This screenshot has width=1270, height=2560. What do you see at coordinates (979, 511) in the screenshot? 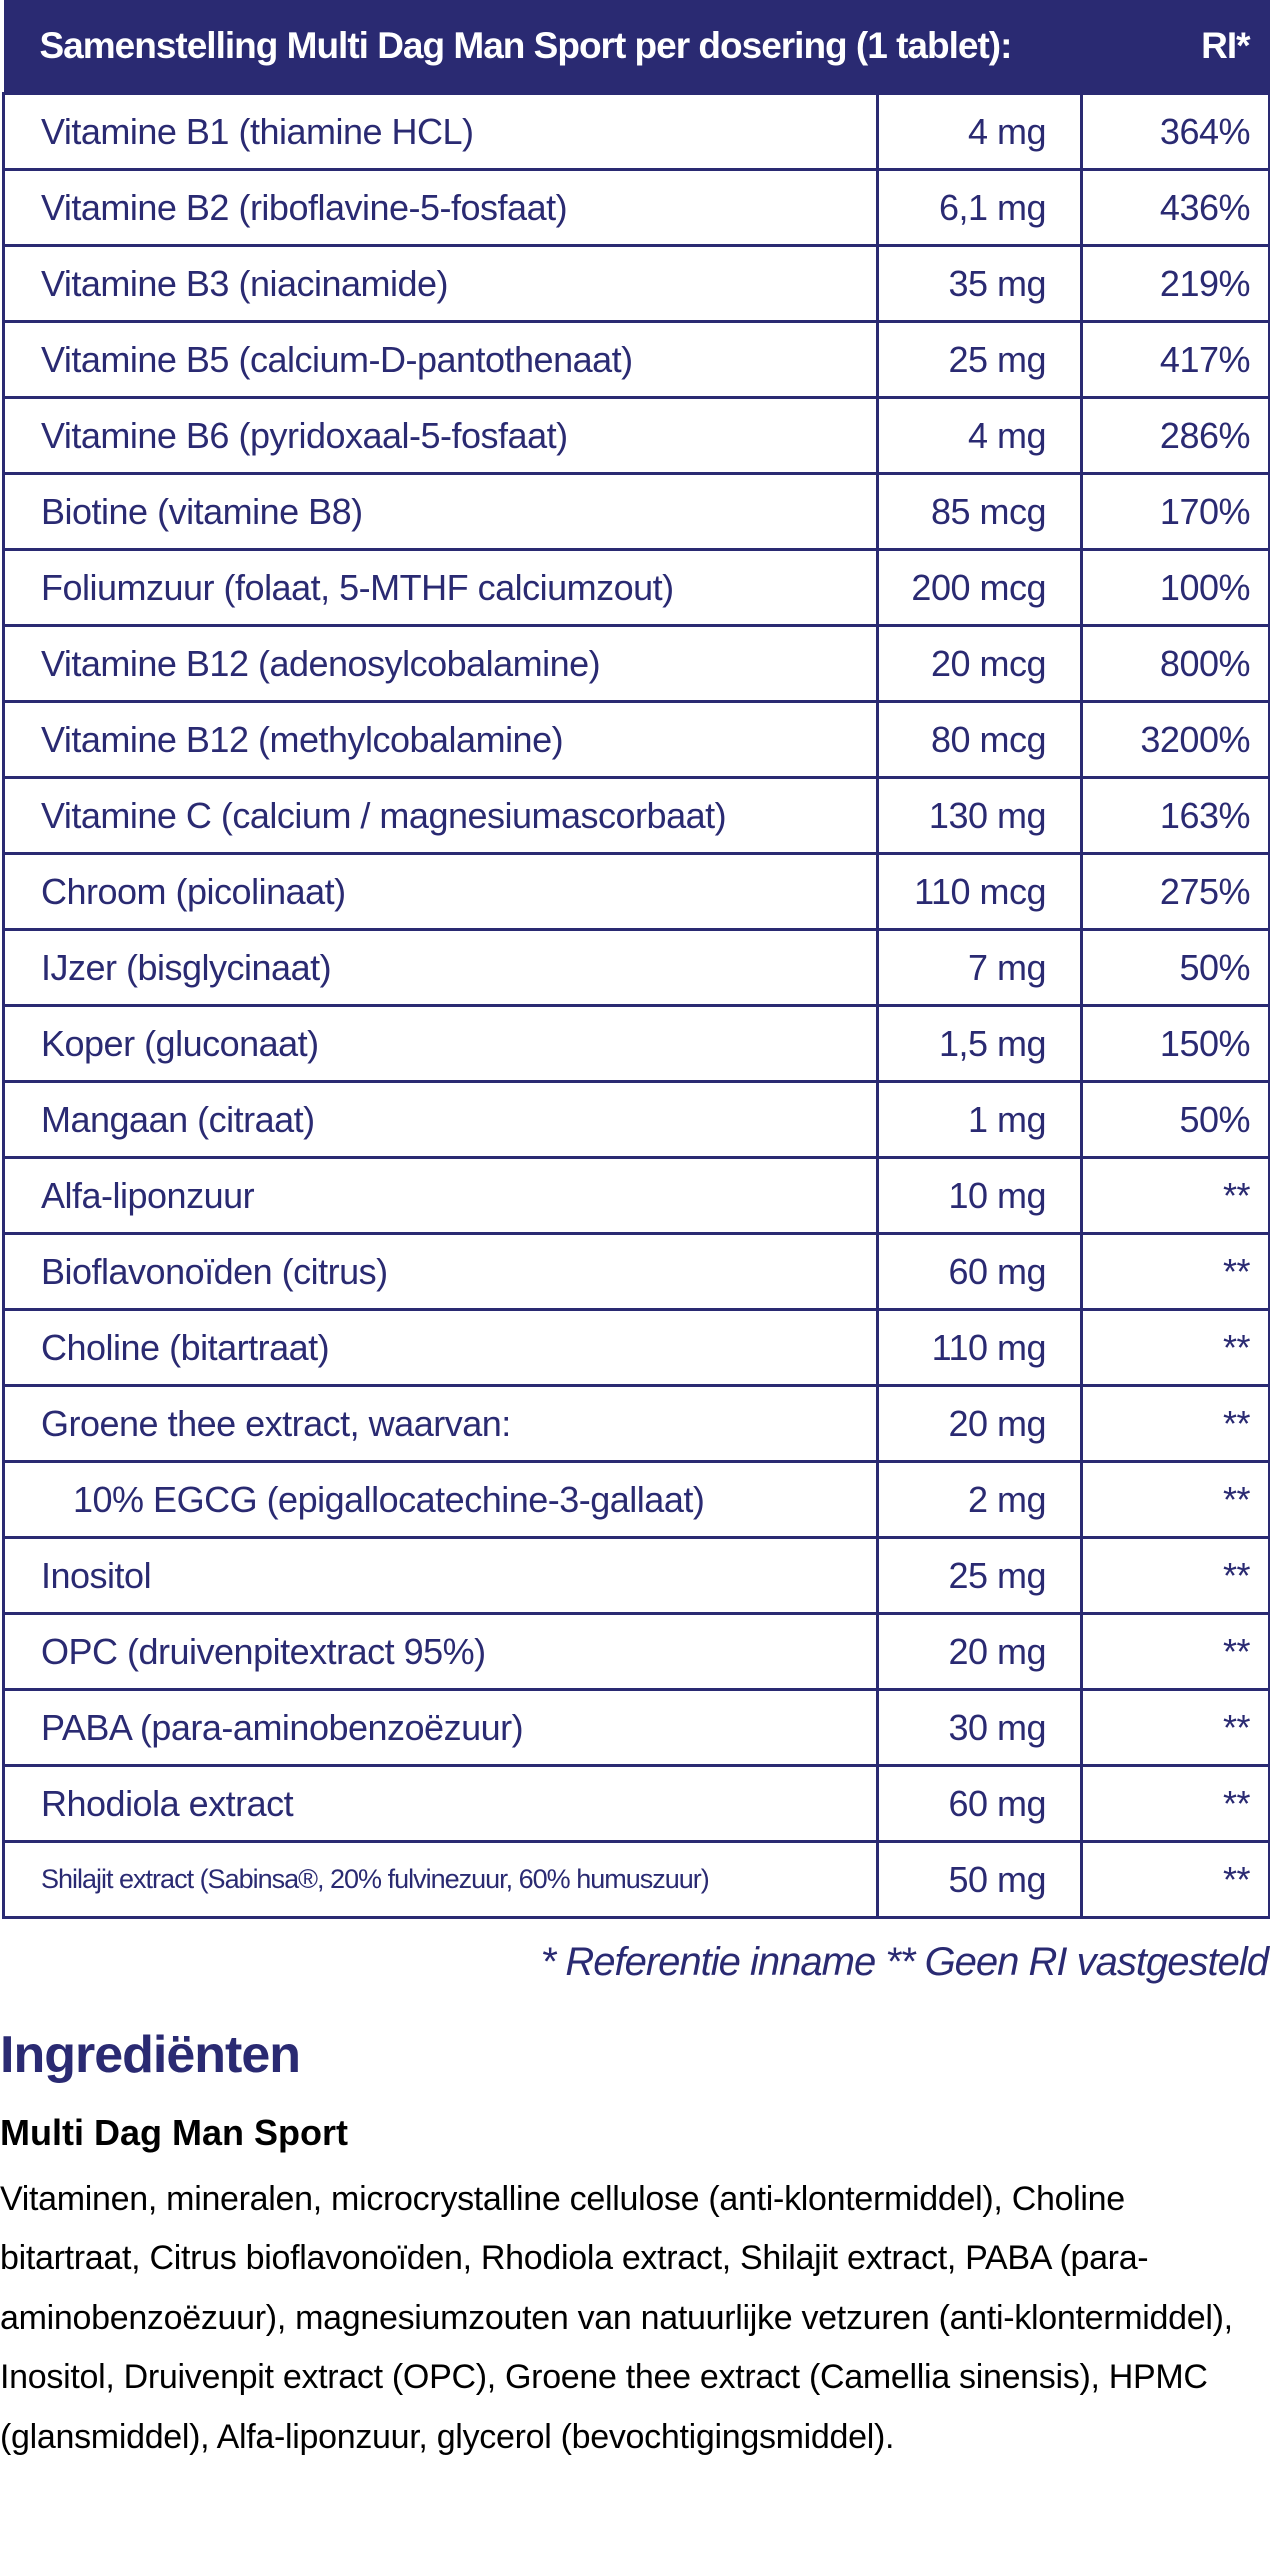
I see `nutrient-amount: 85 mcg` at bounding box center [979, 511].